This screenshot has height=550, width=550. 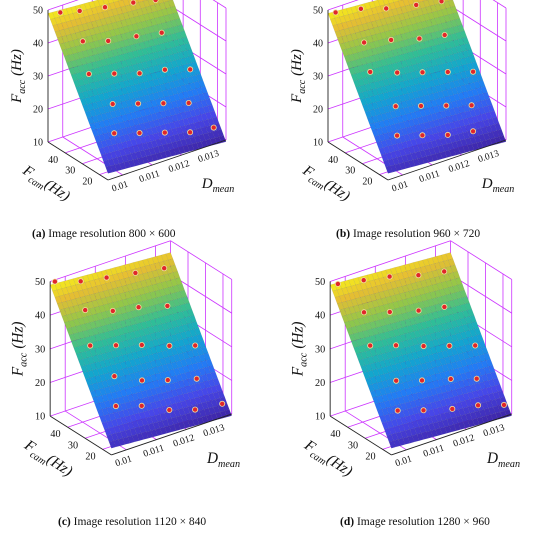 I want to click on z-axis-title: Facc (Hz), so click(x=18, y=76).